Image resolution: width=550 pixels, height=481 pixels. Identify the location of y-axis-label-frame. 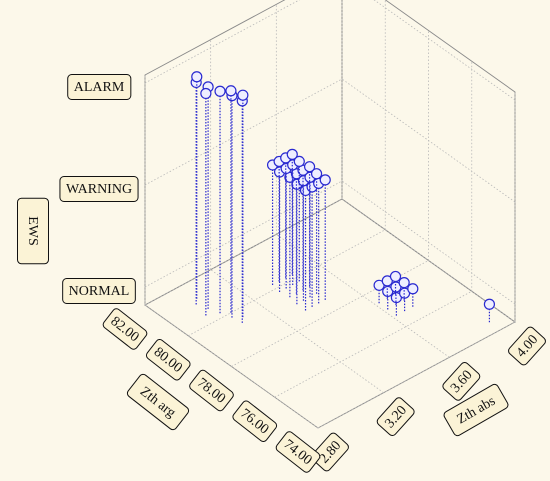
(158, 402).